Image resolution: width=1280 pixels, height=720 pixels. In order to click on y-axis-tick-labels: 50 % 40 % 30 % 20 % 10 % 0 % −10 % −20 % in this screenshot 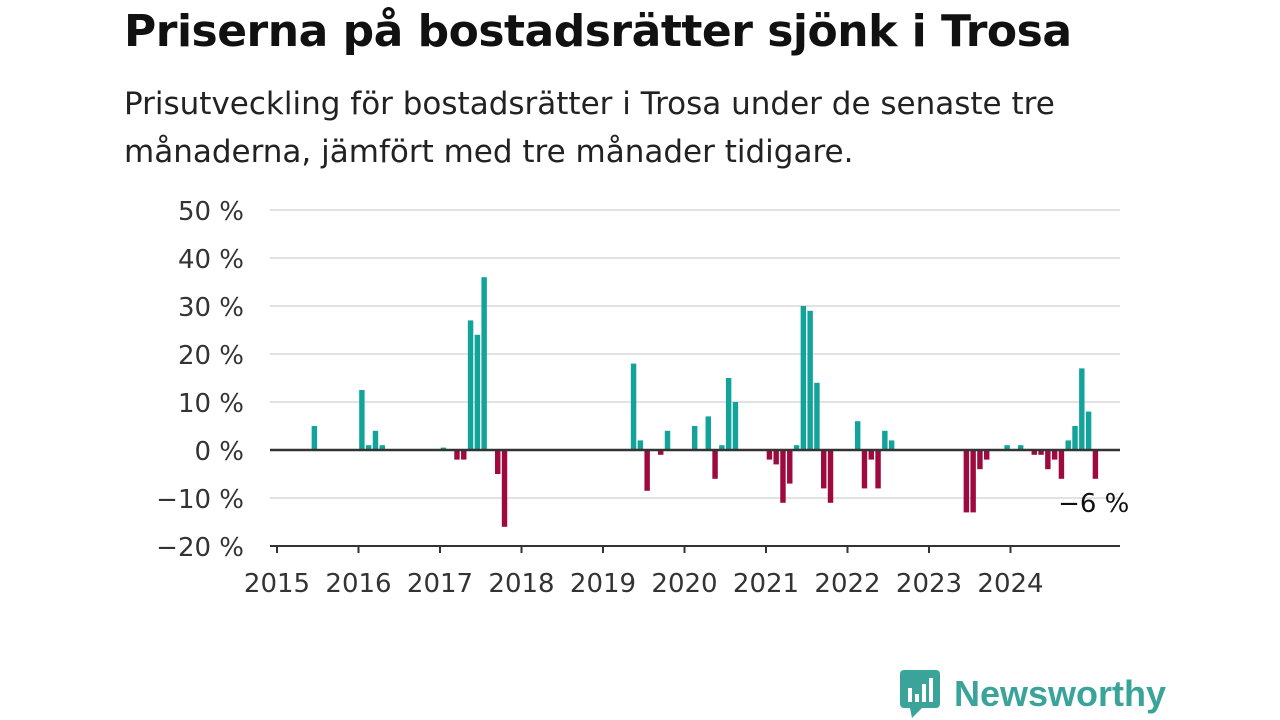, I will do `click(200, 380)`.